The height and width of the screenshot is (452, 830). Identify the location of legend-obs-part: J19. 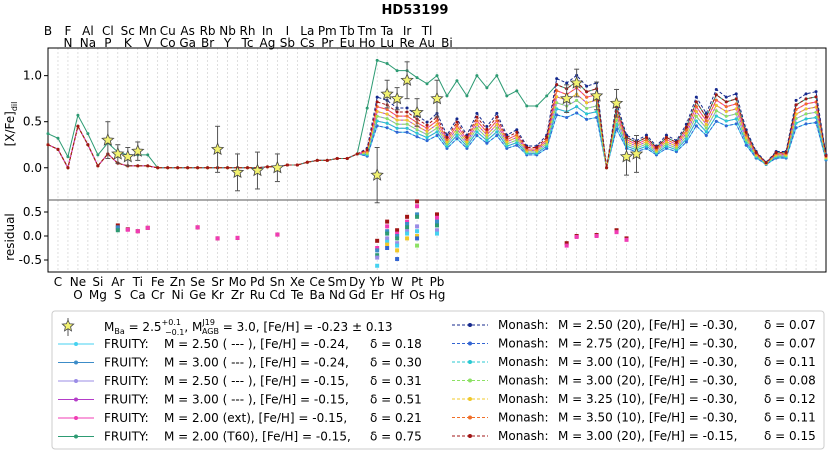
(208, 322).